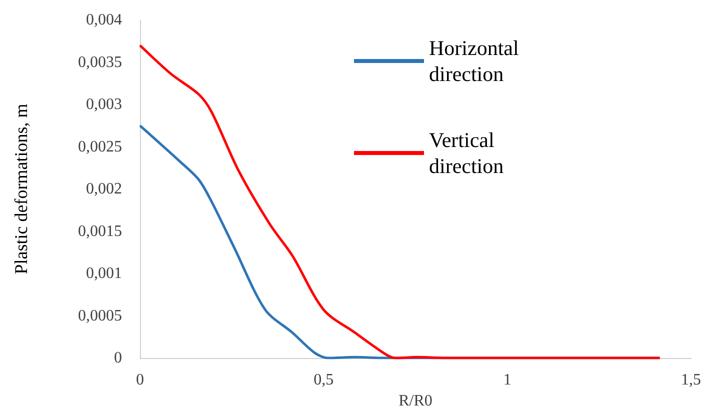 The height and width of the screenshot is (420, 704). I want to click on y-tick-label: 0,0035, so click(100, 62).